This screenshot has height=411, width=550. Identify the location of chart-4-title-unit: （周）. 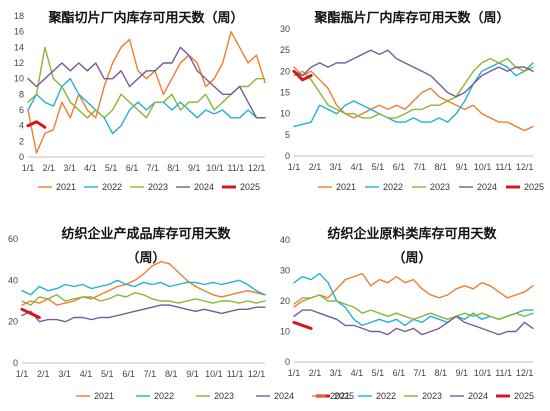
(411, 258).